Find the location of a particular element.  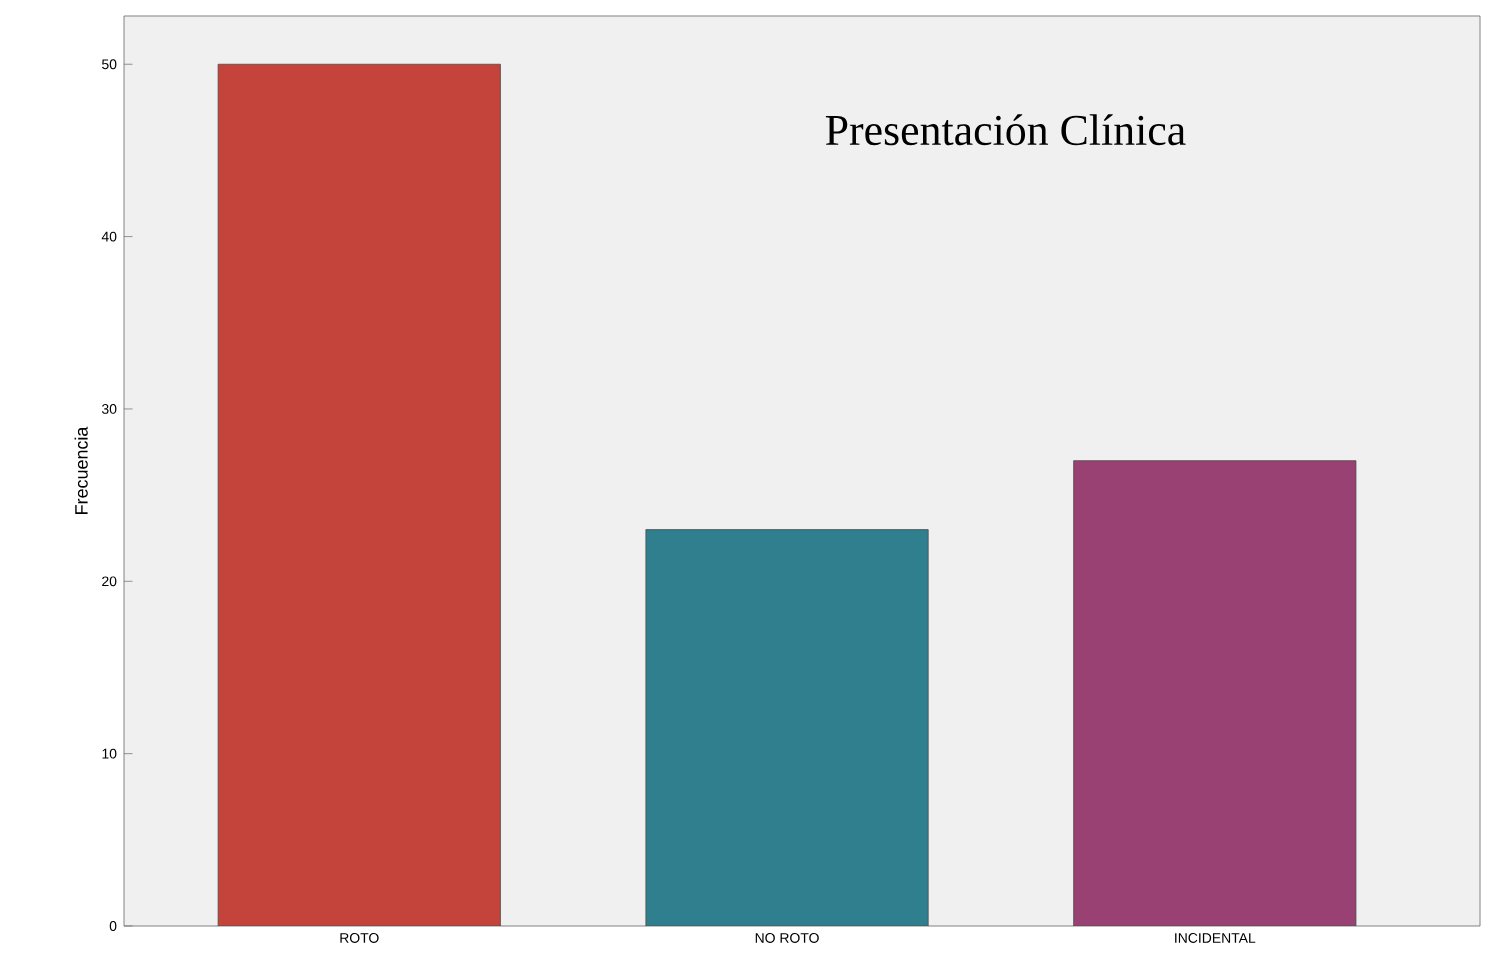

text: Presentación Clínica is located at coordinates (1005, 130).